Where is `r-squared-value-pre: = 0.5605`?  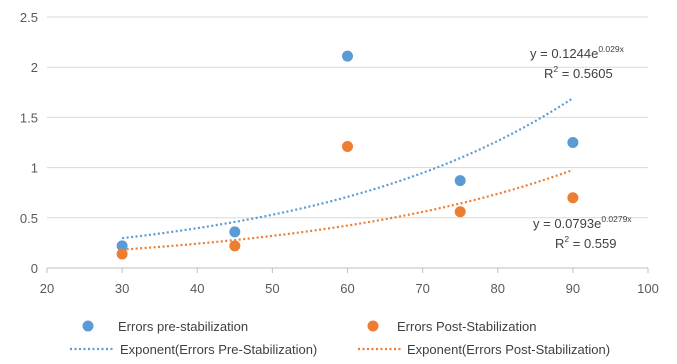 r-squared-value-pre: = 0.5605 is located at coordinates (585, 73).